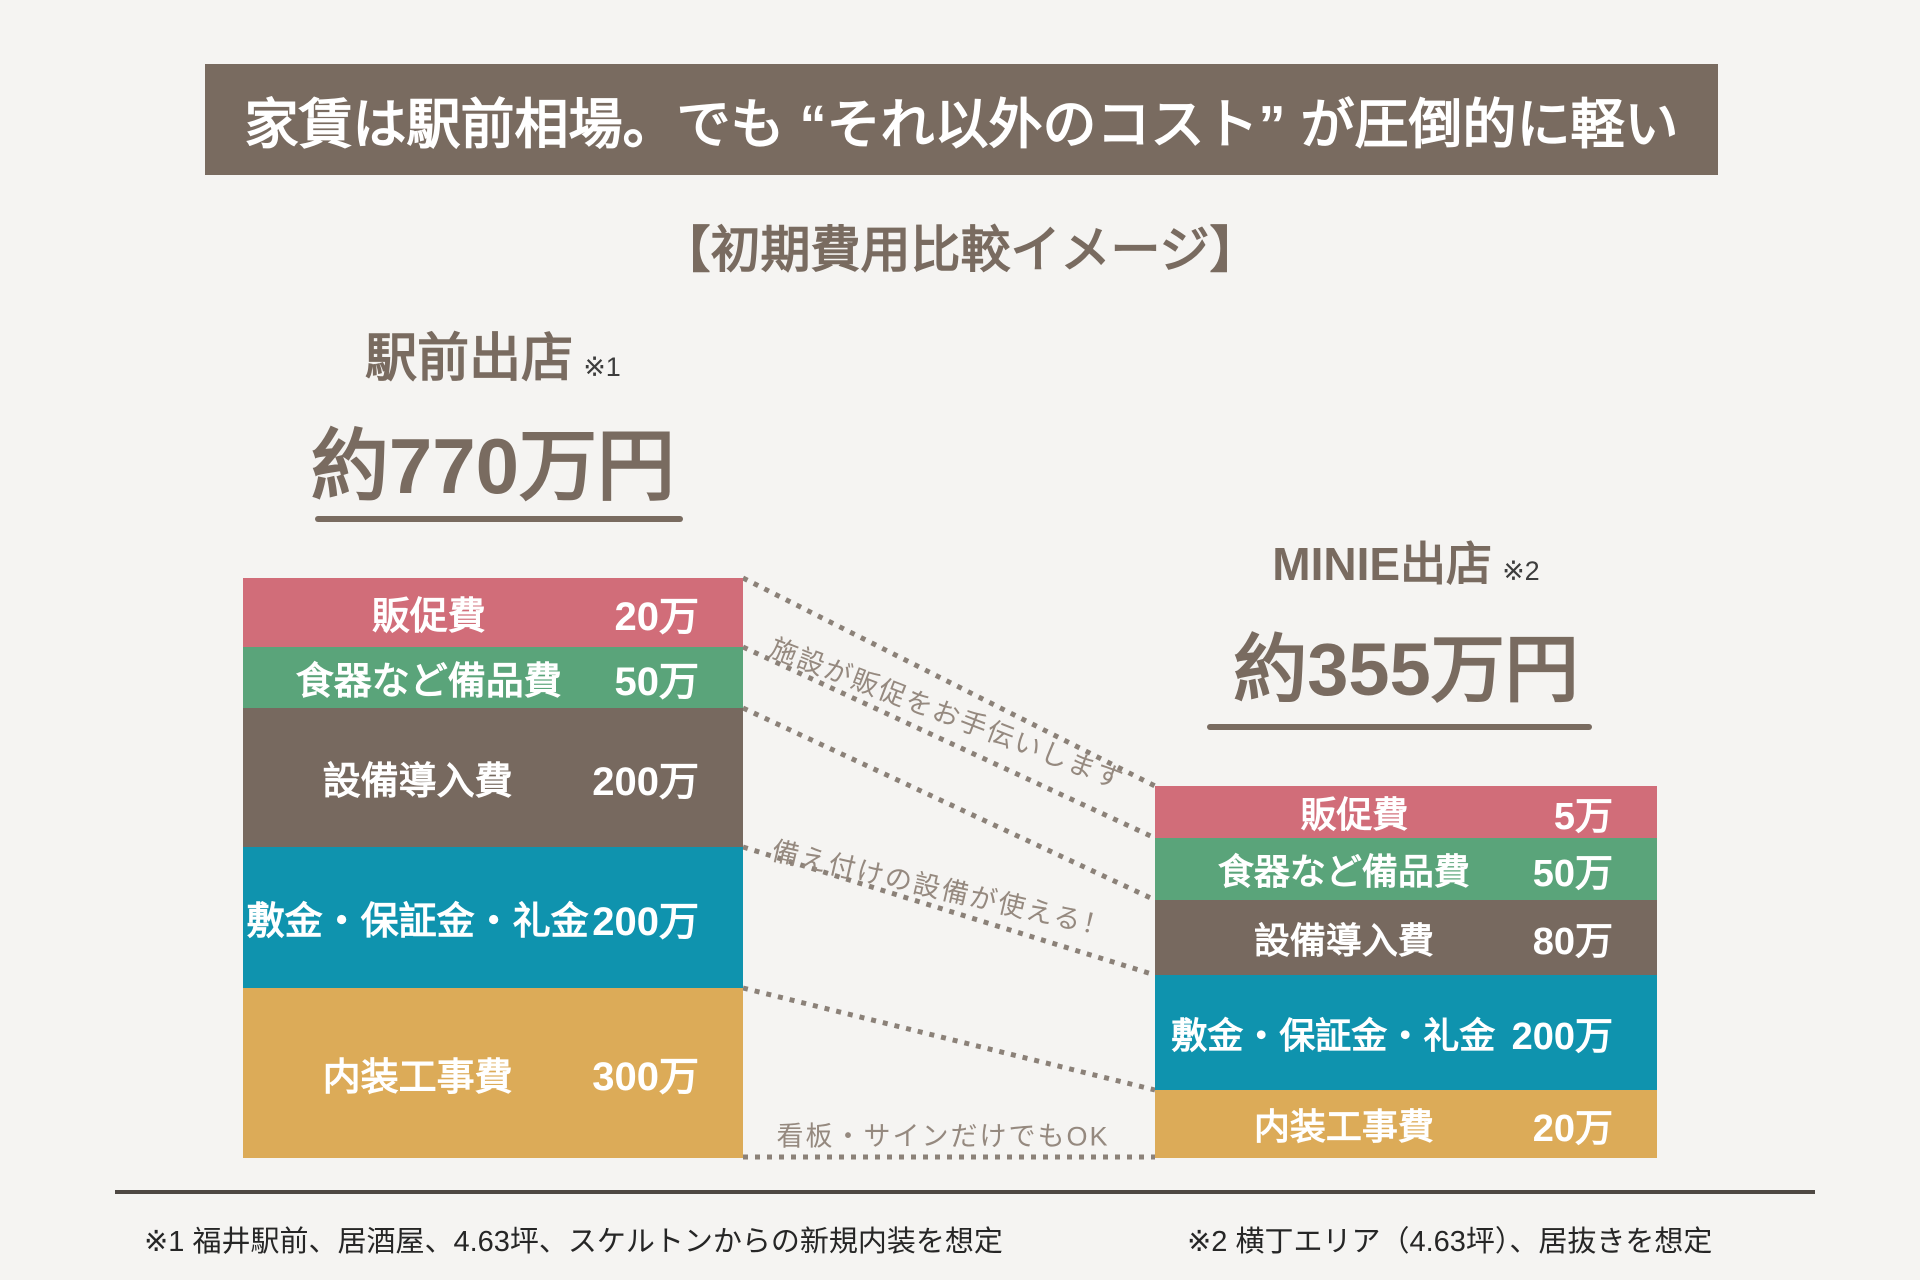  Describe the element at coordinates (573, 1242) in the screenshot. I see `footnote-station-front: ※1 福井駅前、居酒屋、4.63坪、スケルトンからの新規内装を想定` at that location.